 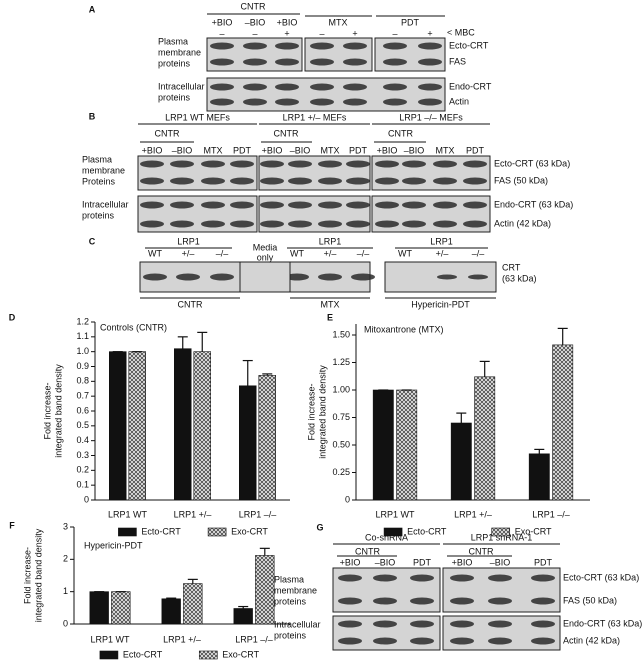 I want to click on y-tick-label: 0.5, so click(x=82, y=425).